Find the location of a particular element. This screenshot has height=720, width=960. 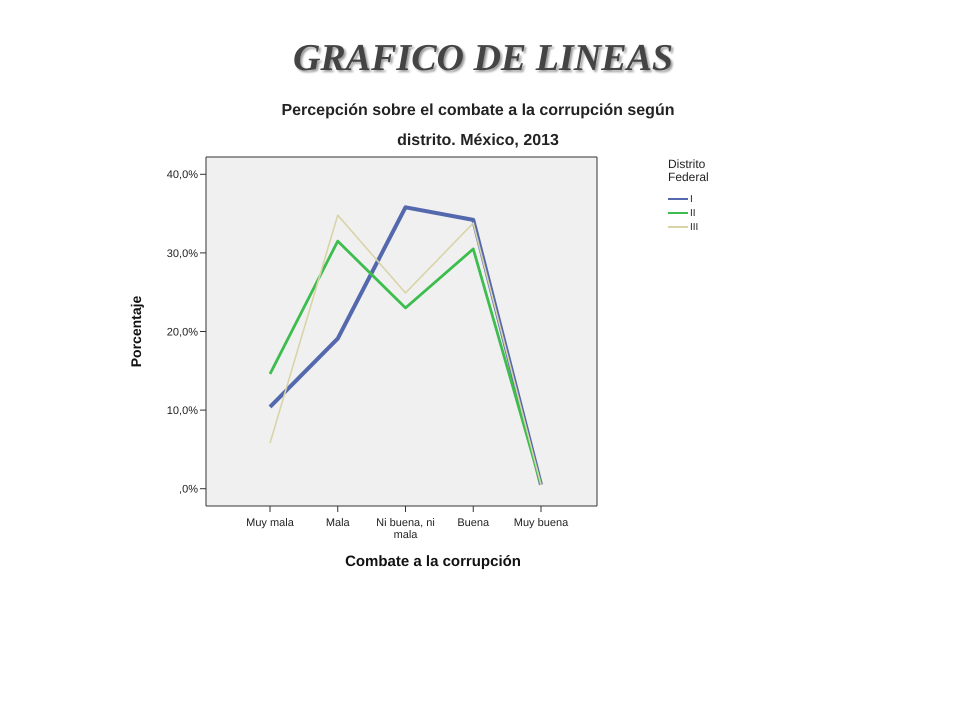

chart-subtitle: Percepción sobre el combate a la corrupción según distrito. México, 2013 is located at coordinates (478, 126).